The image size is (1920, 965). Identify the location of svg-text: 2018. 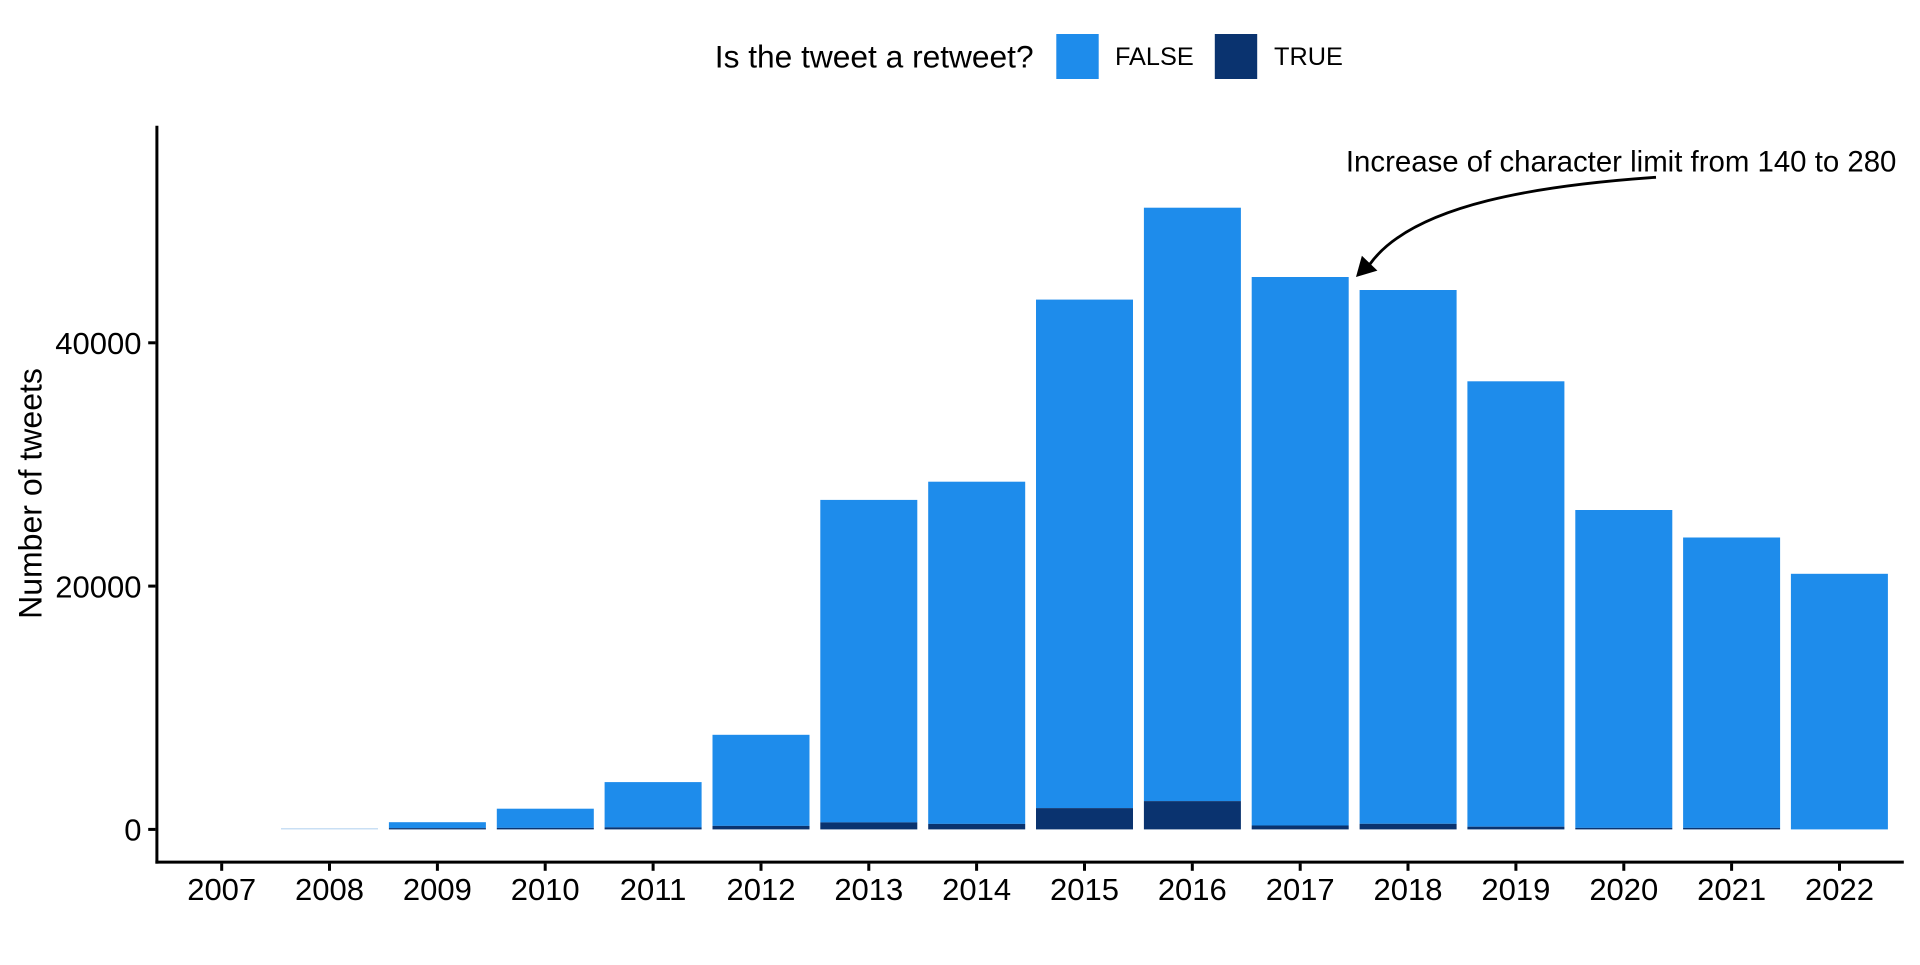
(1408, 889).